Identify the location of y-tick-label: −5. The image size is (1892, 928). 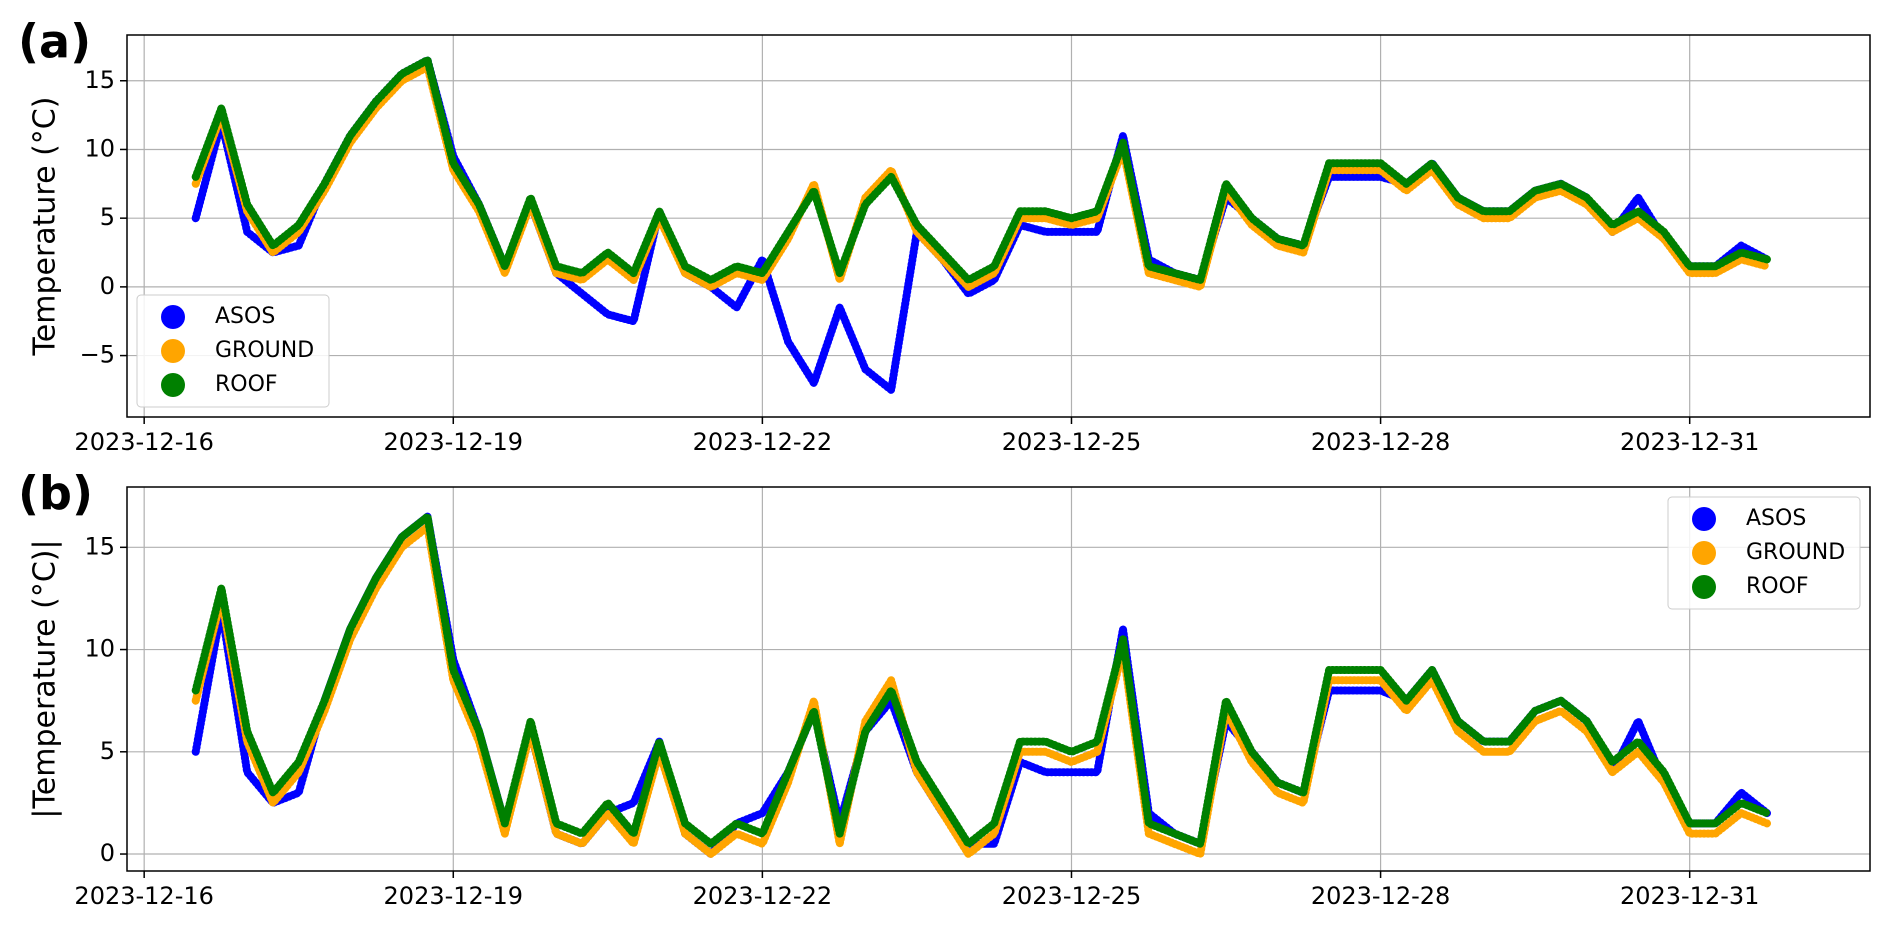
(97, 355).